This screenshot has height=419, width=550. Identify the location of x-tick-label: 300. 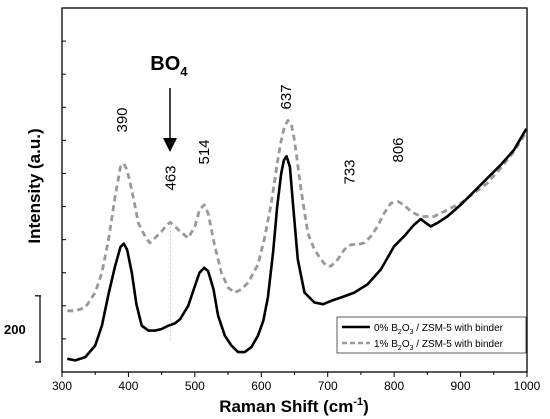
(62, 386).